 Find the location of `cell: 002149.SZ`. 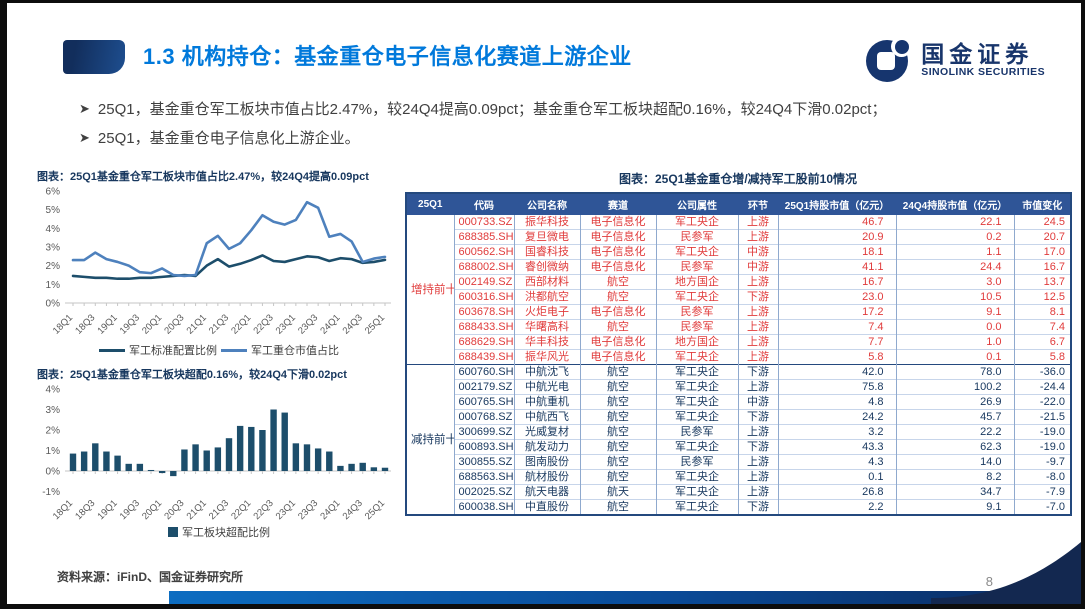

cell: 002149.SZ is located at coordinates (484, 282).